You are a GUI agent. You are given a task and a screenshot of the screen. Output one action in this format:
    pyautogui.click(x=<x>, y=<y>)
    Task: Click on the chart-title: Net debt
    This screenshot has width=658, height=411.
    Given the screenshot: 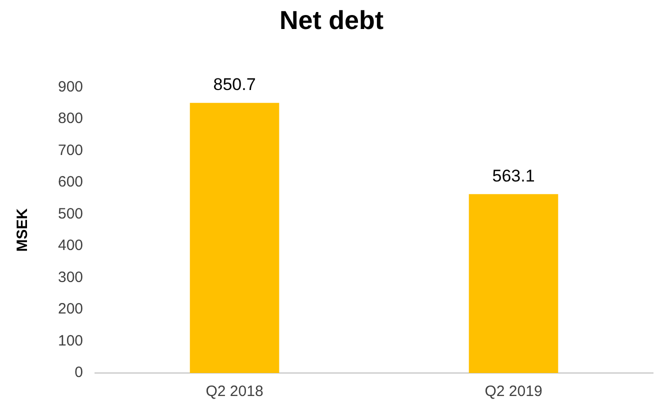 What is the action you would take?
    pyautogui.click(x=332, y=19)
    